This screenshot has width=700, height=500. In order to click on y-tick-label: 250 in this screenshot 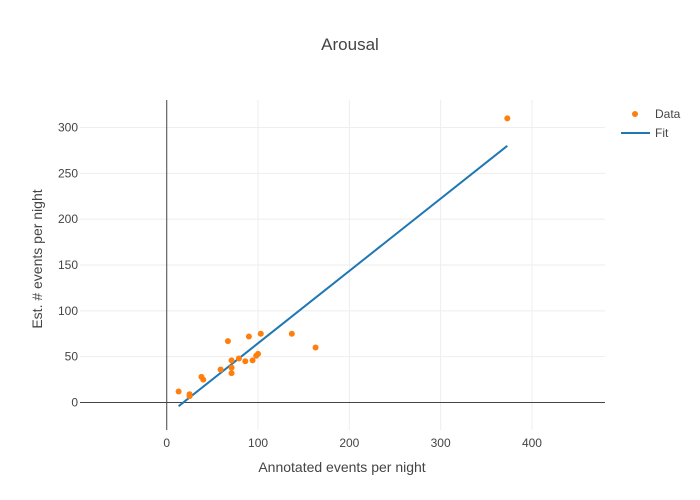, I will do `click(68, 173)`.